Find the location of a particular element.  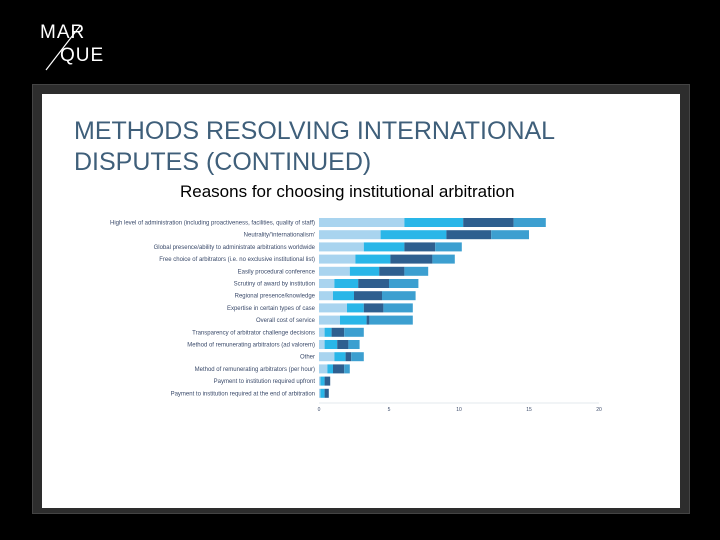

category-label: Overall cost of service is located at coordinates (286, 321).